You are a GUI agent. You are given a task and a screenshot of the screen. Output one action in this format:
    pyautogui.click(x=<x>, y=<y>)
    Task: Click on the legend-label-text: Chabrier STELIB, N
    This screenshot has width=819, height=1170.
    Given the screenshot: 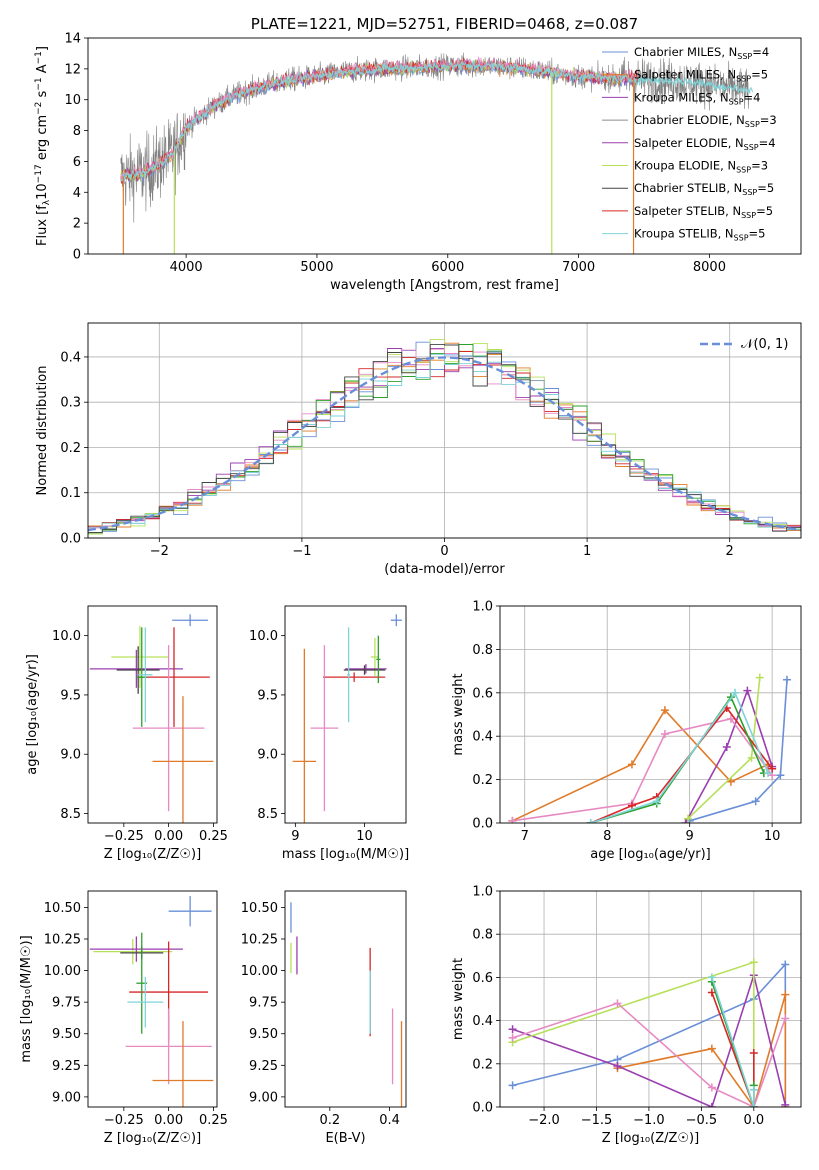 What is the action you would take?
    pyautogui.click(x=688, y=188)
    